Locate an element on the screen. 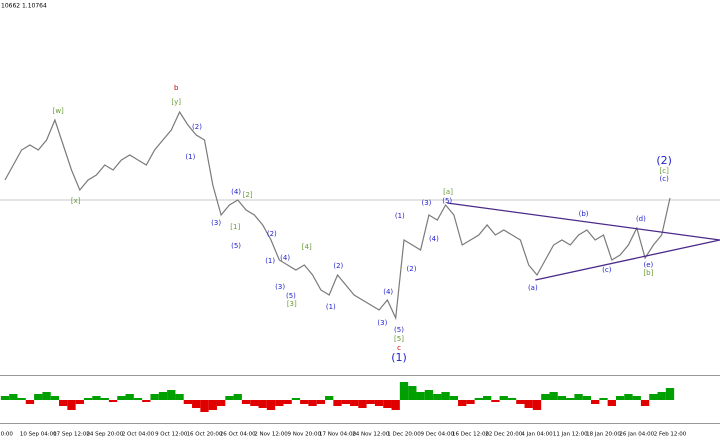  x-tick-label: 9 Nov 20:00 is located at coordinates (304, 435).